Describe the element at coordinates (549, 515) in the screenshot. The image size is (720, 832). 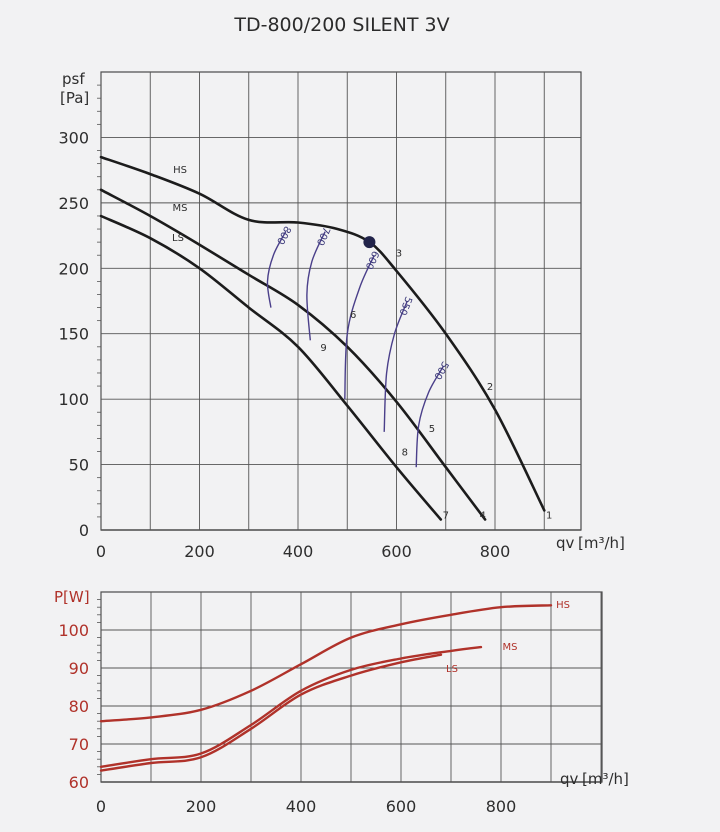
I see `measure-point-label: 1` at that location.